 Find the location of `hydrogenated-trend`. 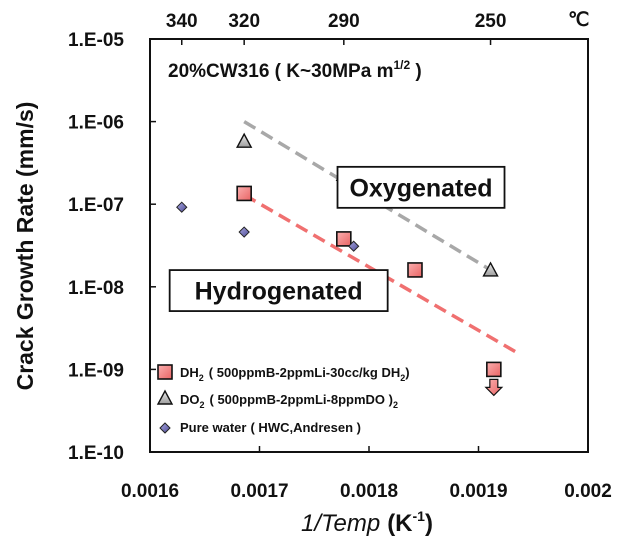

hydrogenated-trend is located at coordinates (380, 274).